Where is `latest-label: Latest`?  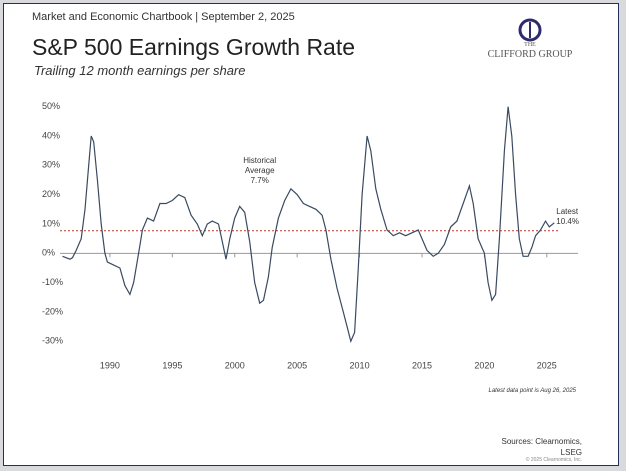
latest-label: Latest is located at coordinates (567, 211).